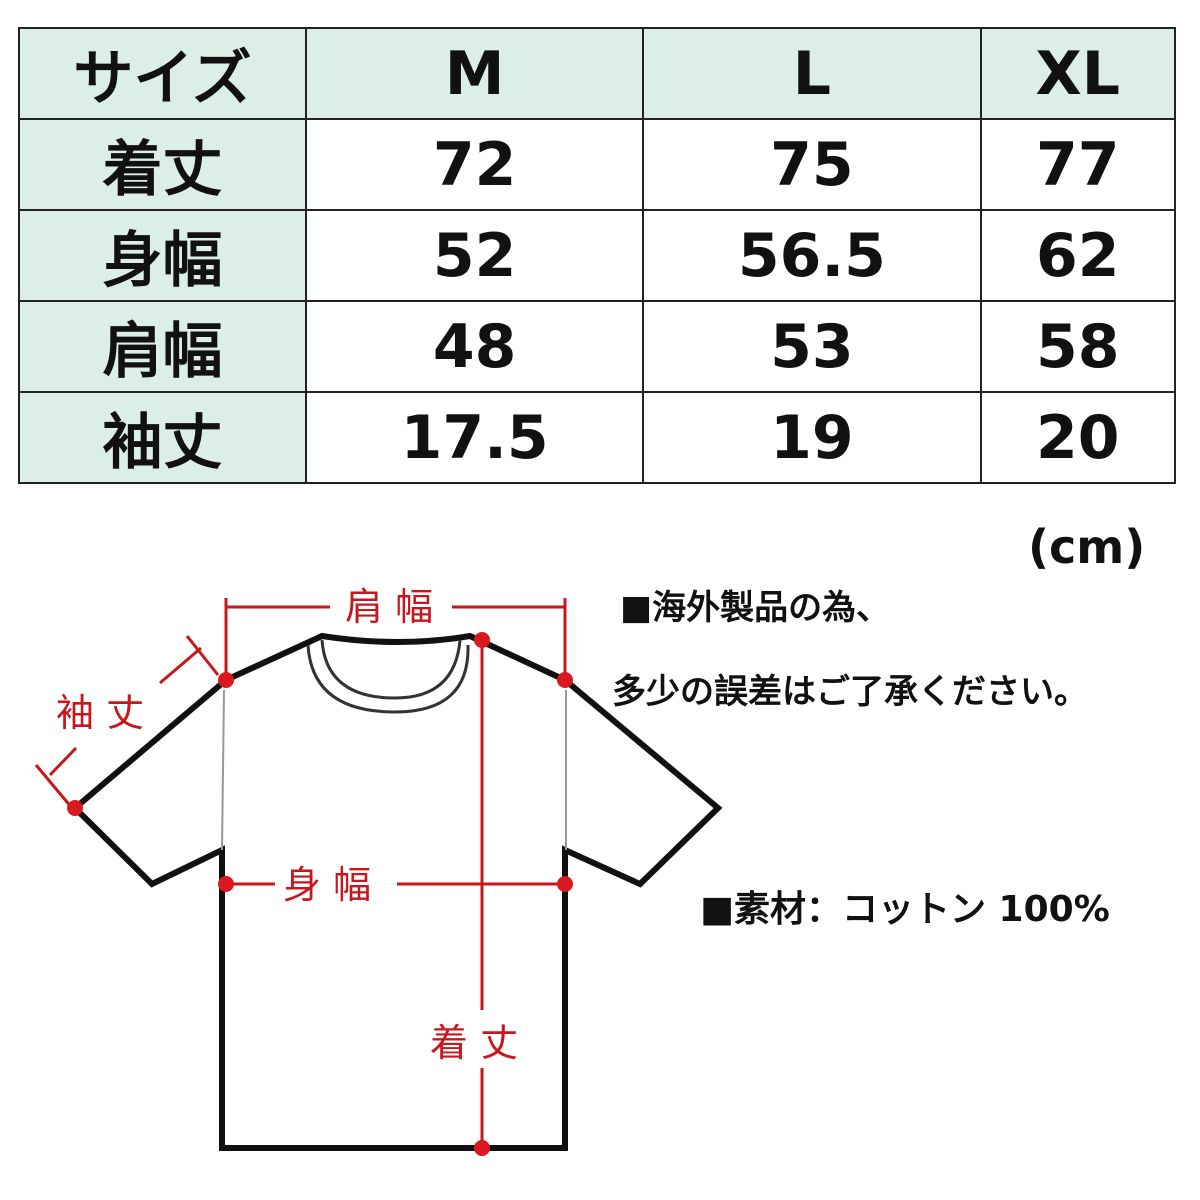 Image resolution: width=1200 pixels, height=1200 pixels. I want to click on row-label: 肩幅, so click(162, 346).